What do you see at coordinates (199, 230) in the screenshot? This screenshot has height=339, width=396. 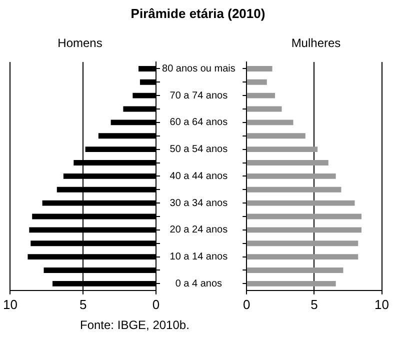 I see `y-tick-label: 20 a 24 anos` at bounding box center [199, 230].